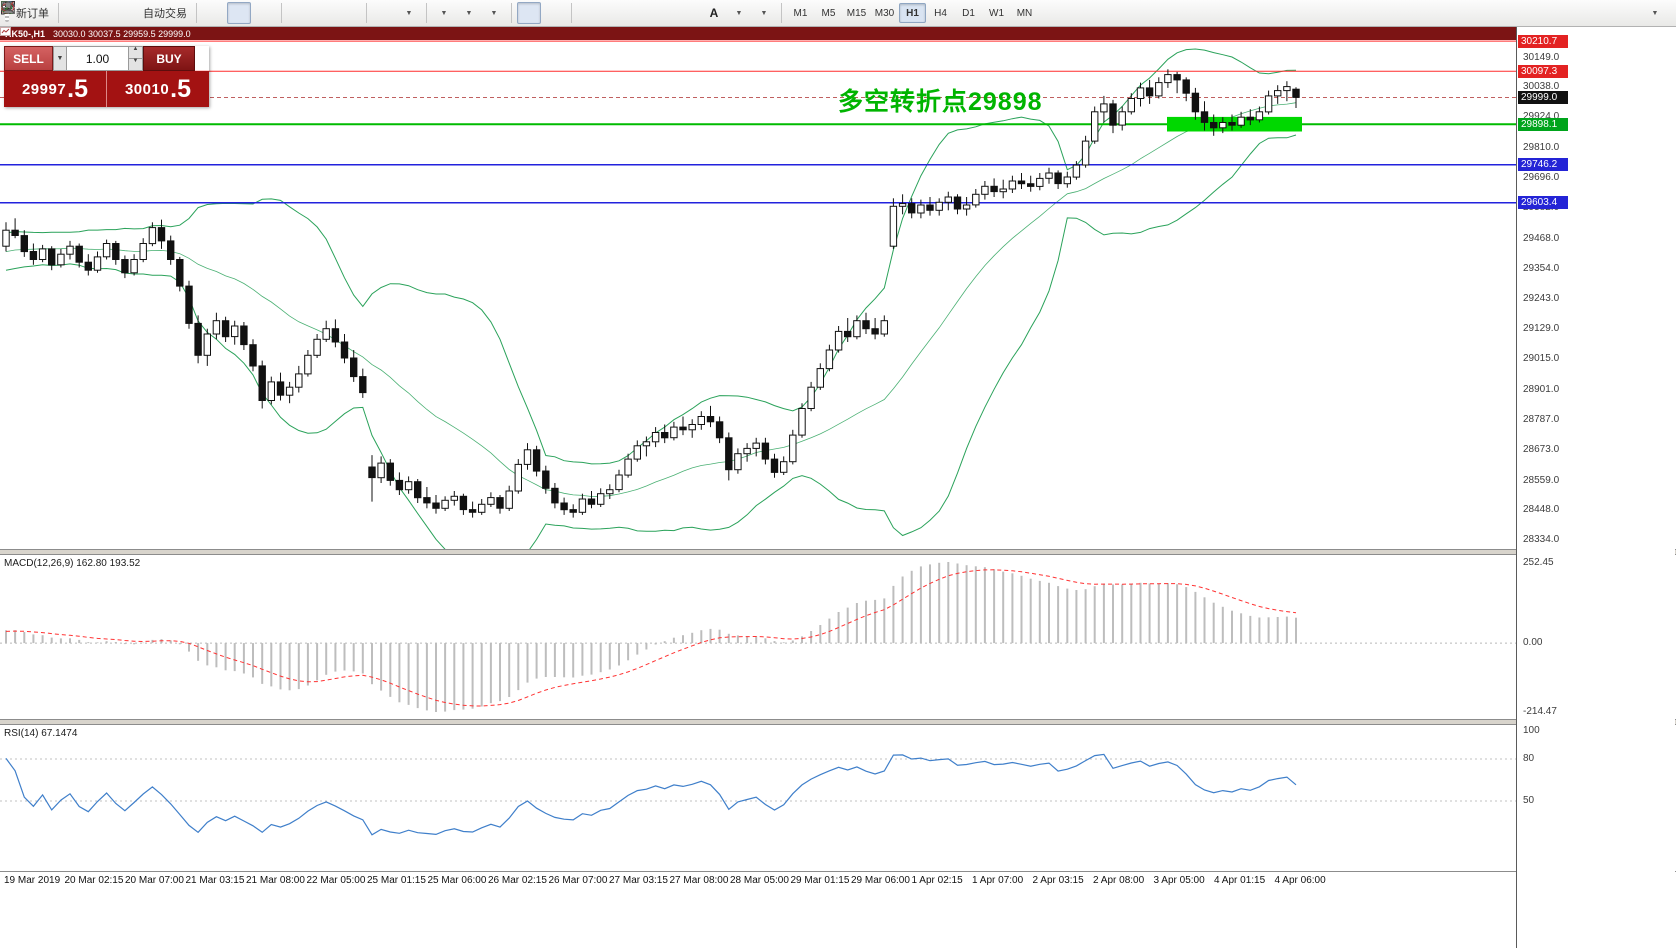 The height and width of the screenshot is (948, 1676). Describe the element at coordinates (828, 13) in the screenshot. I see `timeframe-button-m5: M5` at that location.